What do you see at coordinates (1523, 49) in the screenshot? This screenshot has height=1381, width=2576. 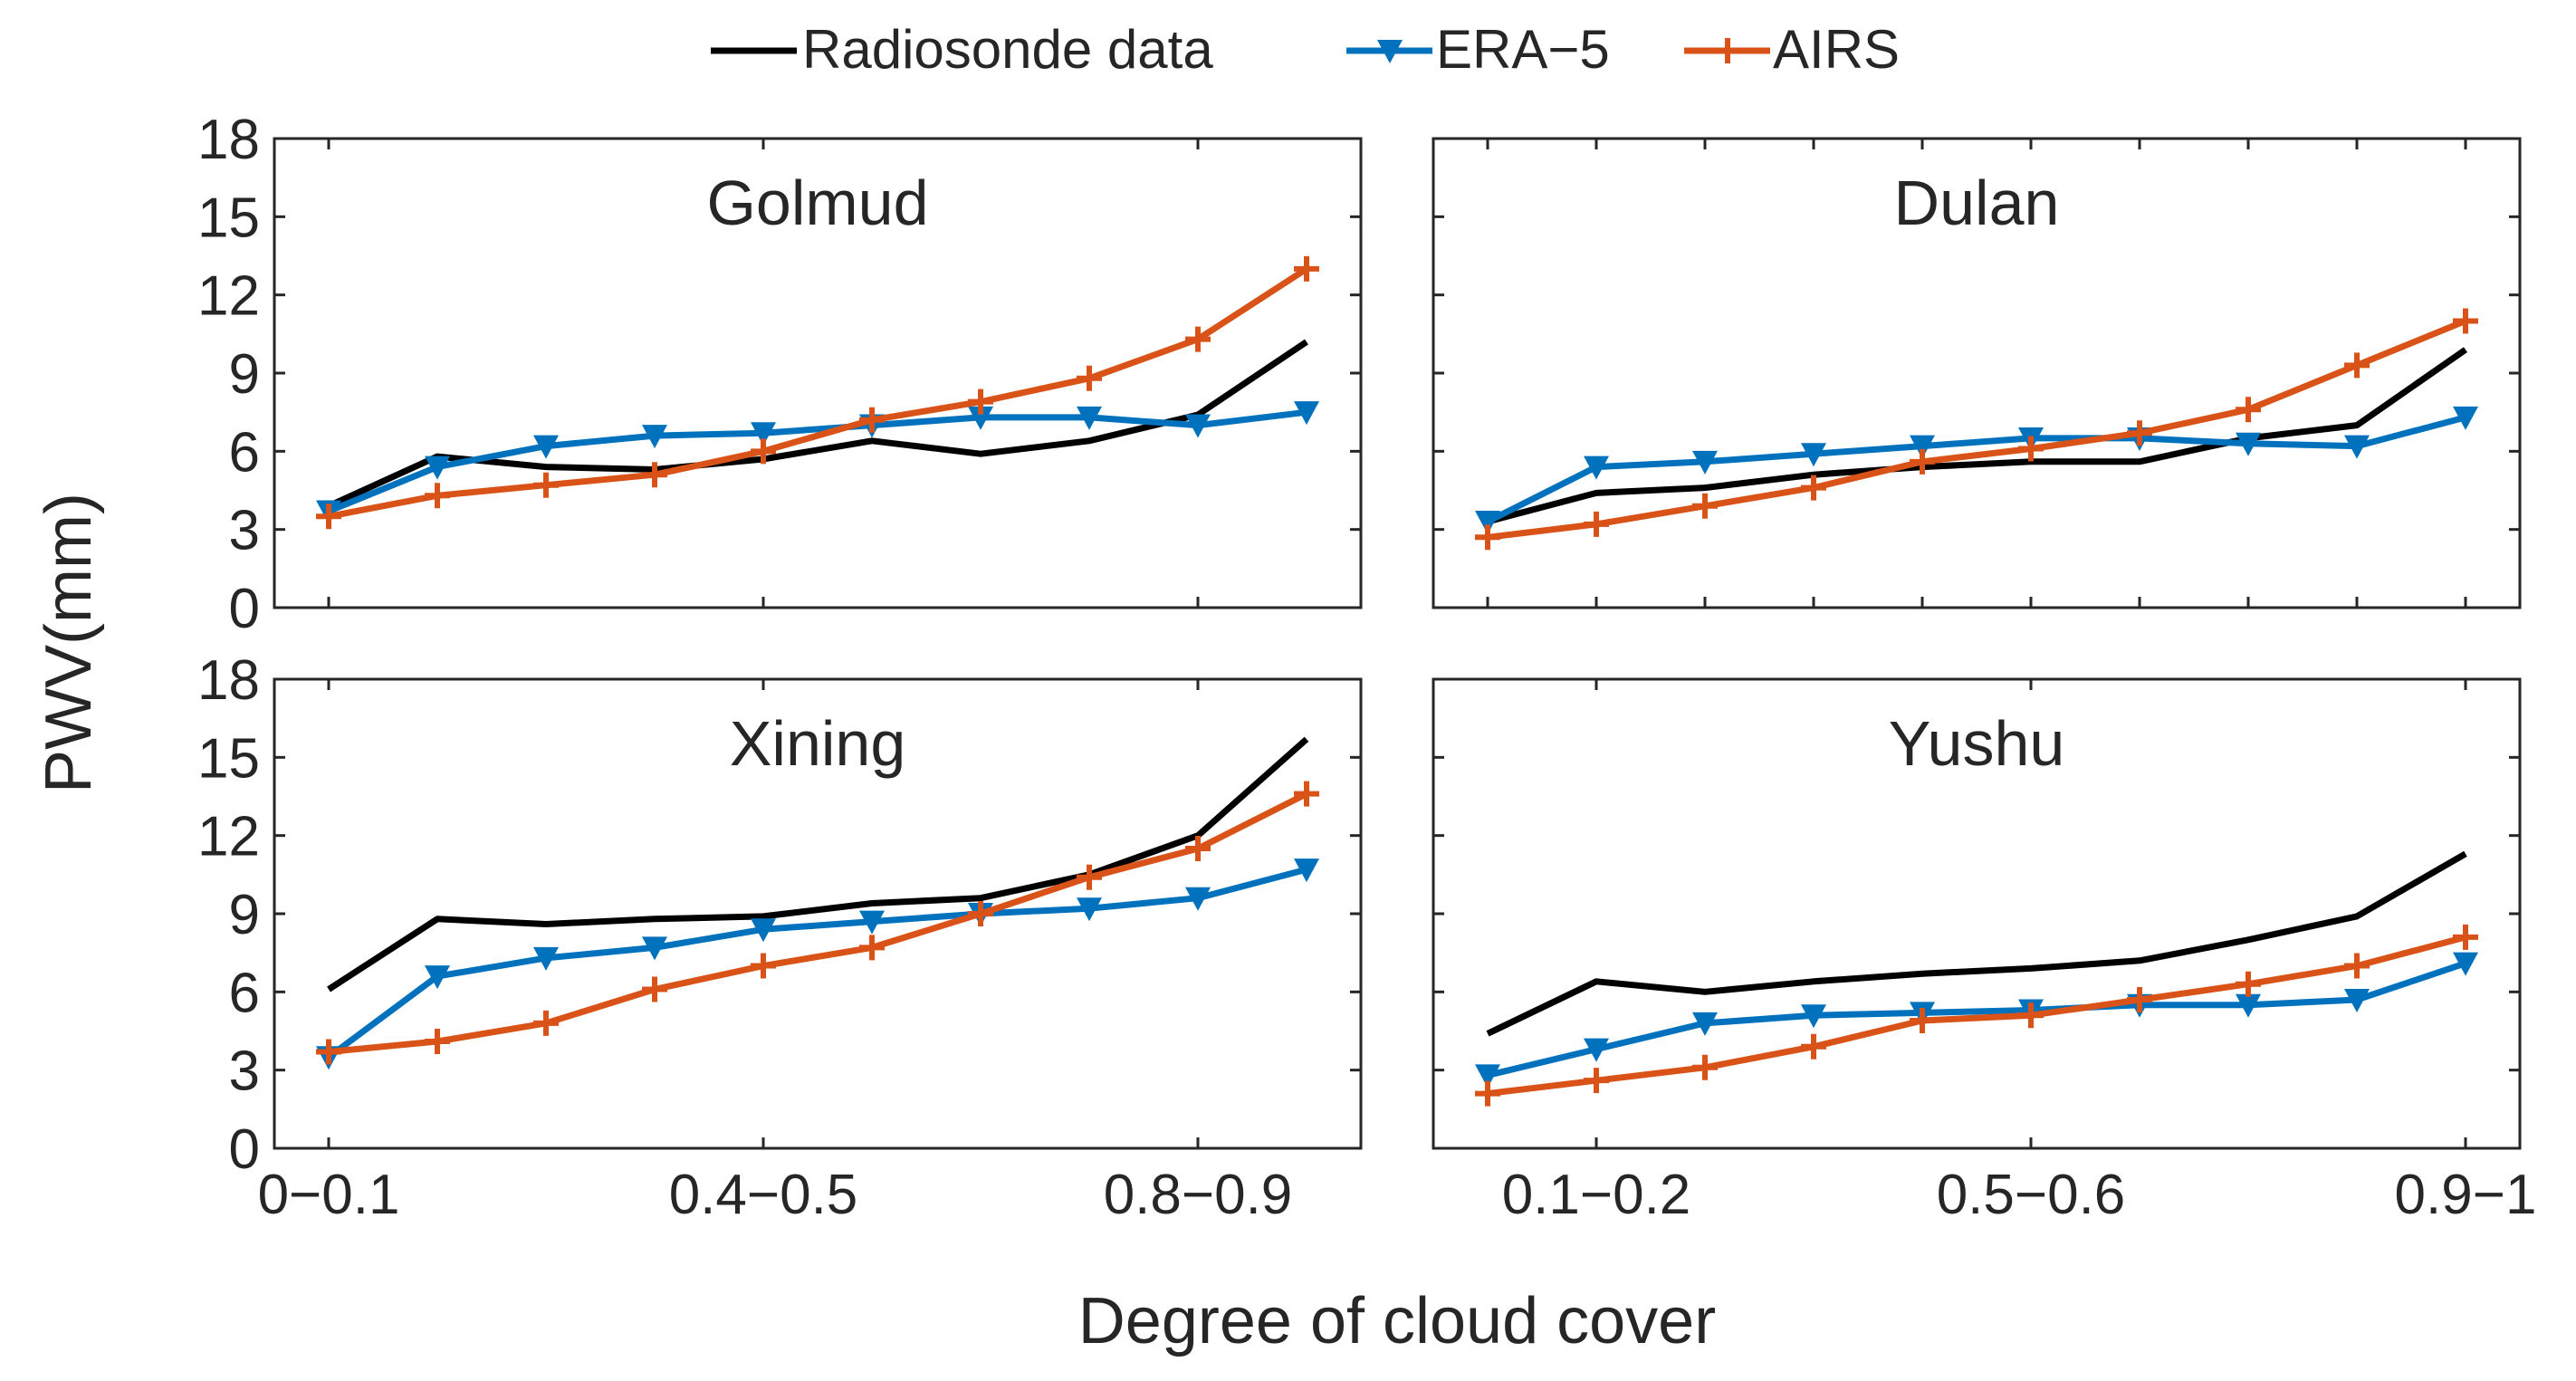 I see `legend-label-era5: ERA−5` at bounding box center [1523, 49].